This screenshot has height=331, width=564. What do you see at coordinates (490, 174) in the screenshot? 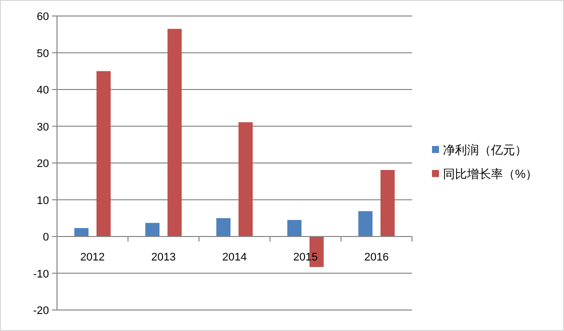
I see `legend-label: 同比增长率（%）` at bounding box center [490, 174].